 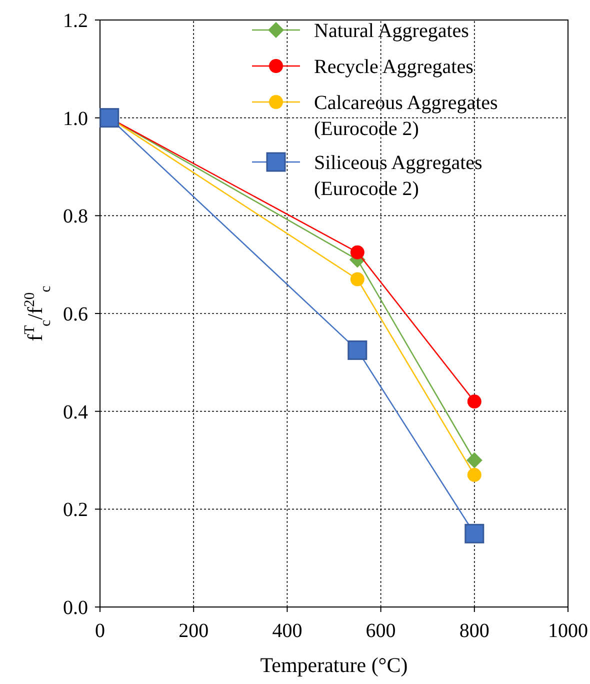 What do you see at coordinates (100, 631) in the screenshot?
I see `x-tick-label: 0` at bounding box center [100, 631].